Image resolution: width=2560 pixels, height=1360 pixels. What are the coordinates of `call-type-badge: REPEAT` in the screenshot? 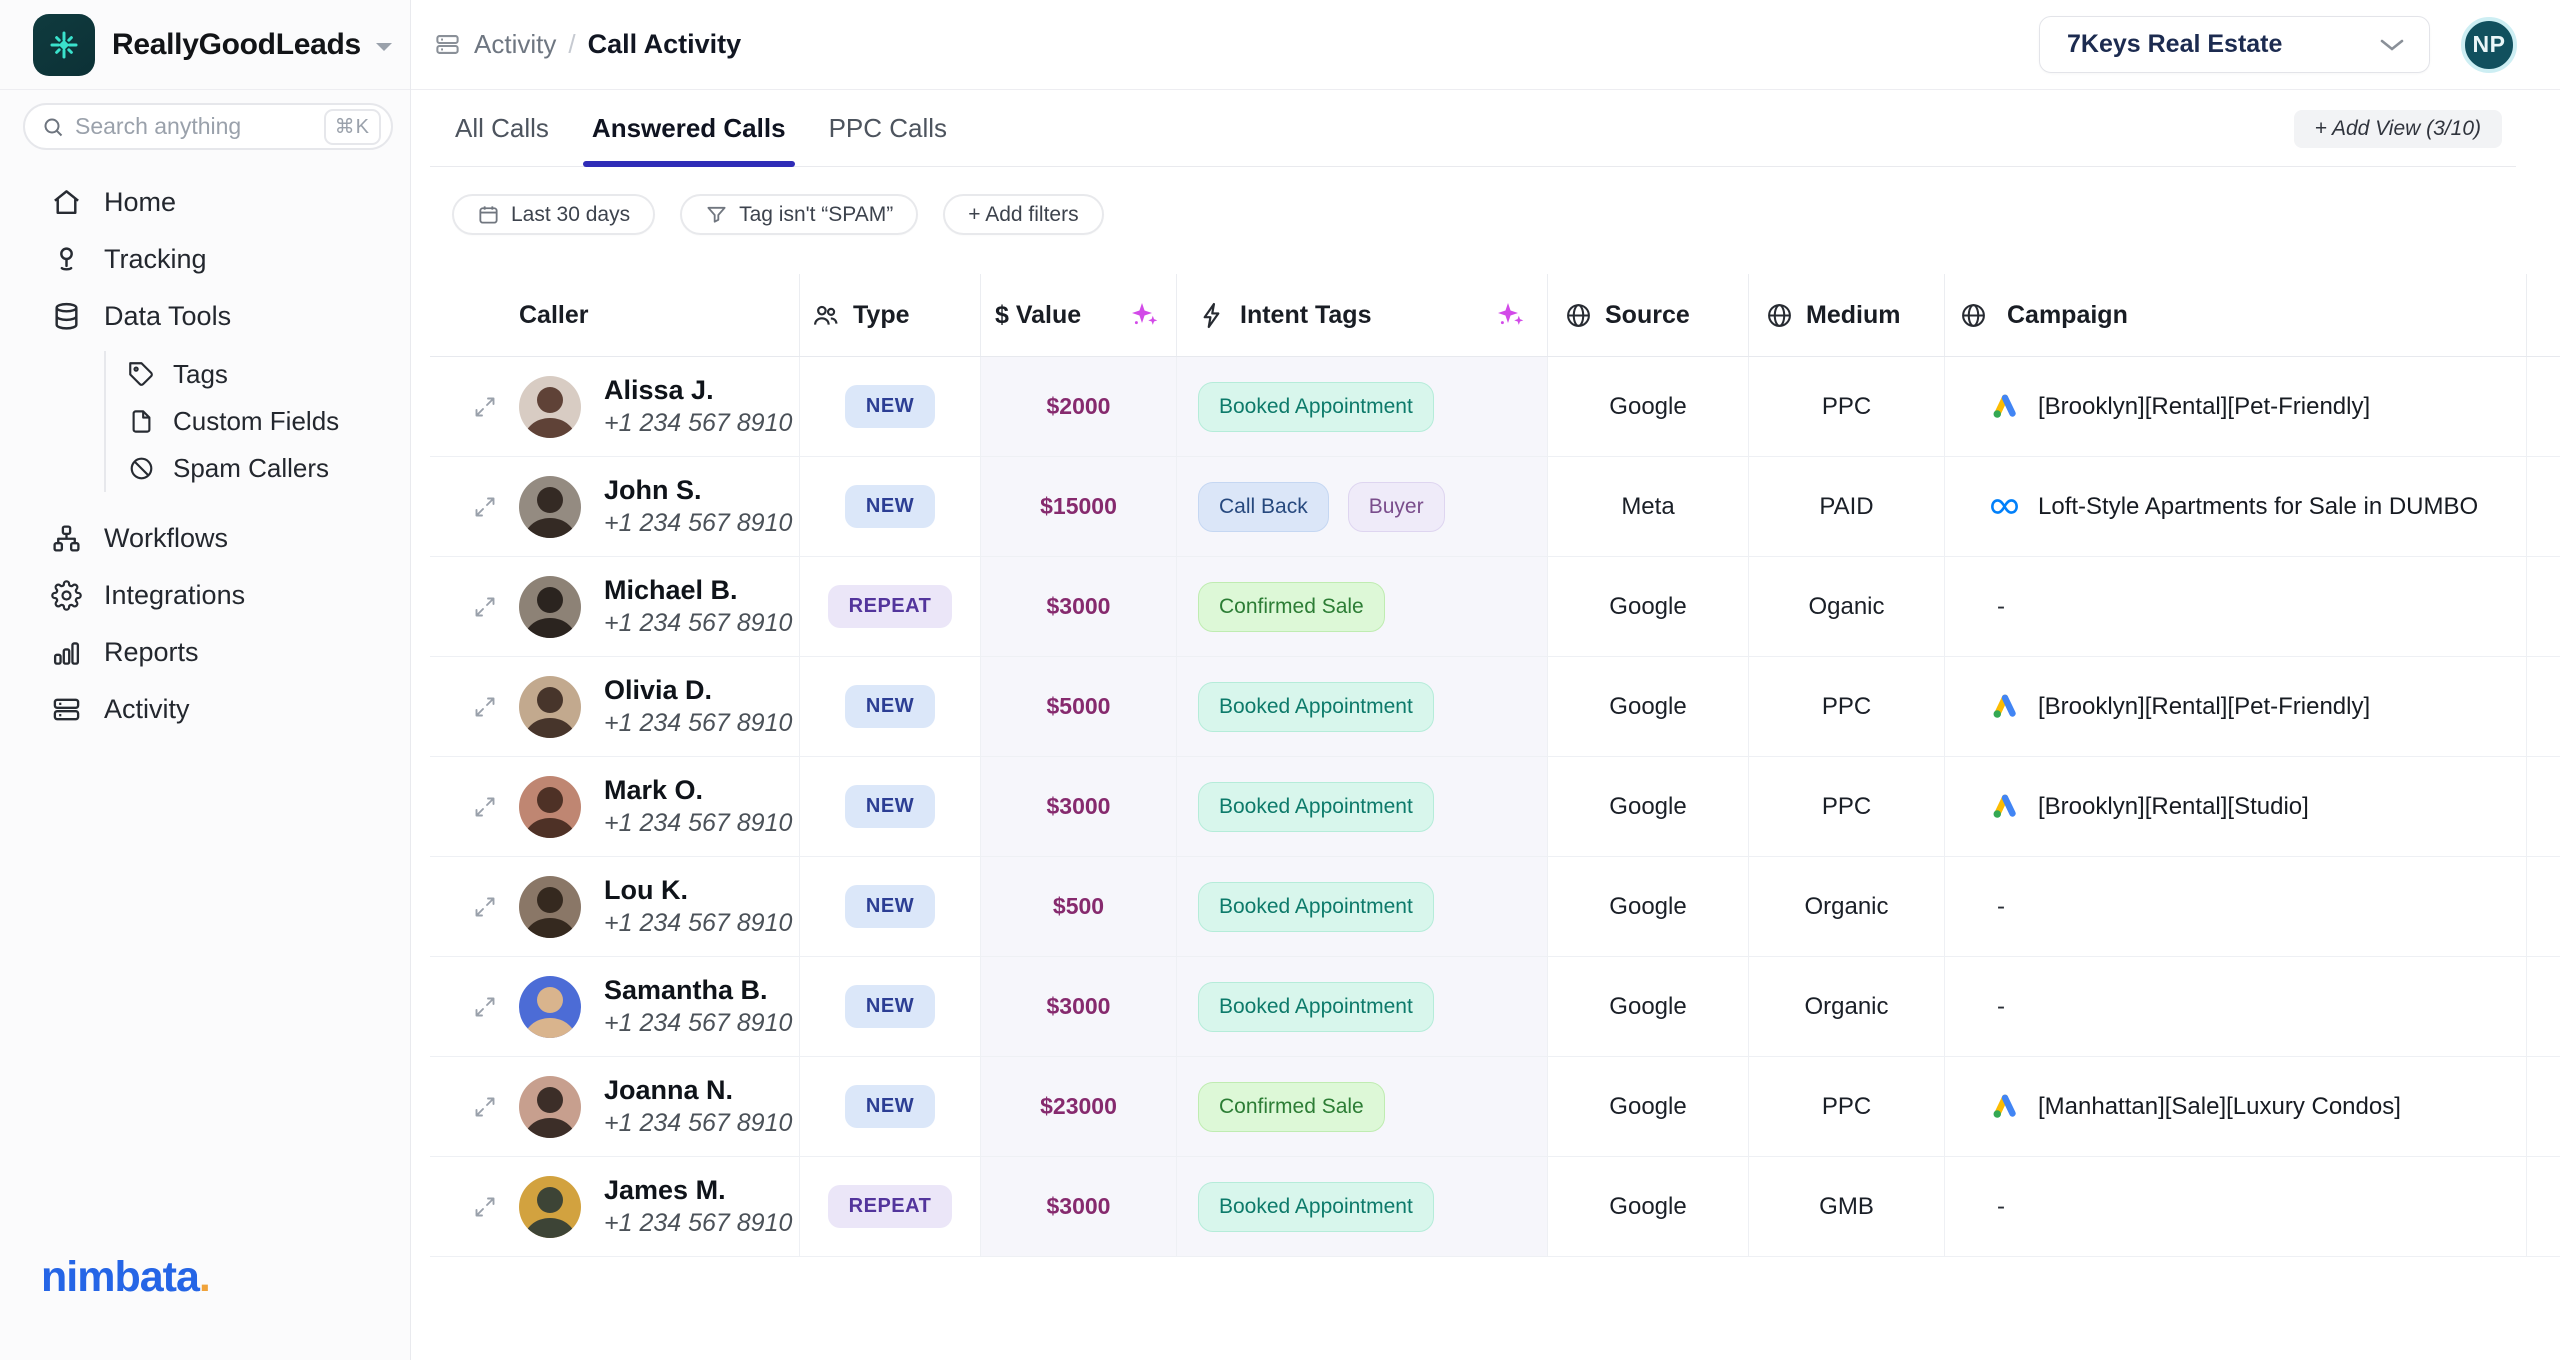 It's located at (890, 606).